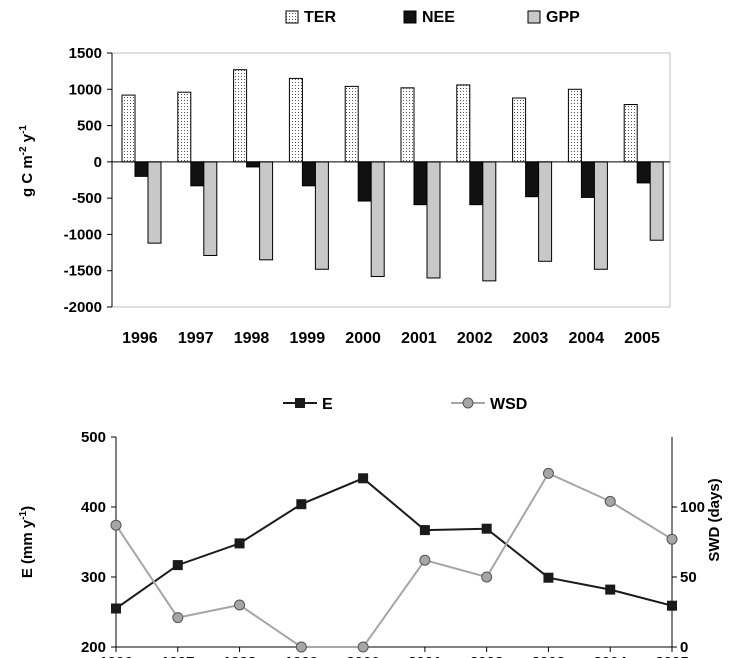 The height and width of the screenshot is (658, 748). I want to click on line-left-ticks: 500 400 300 200, so click(98, 542).